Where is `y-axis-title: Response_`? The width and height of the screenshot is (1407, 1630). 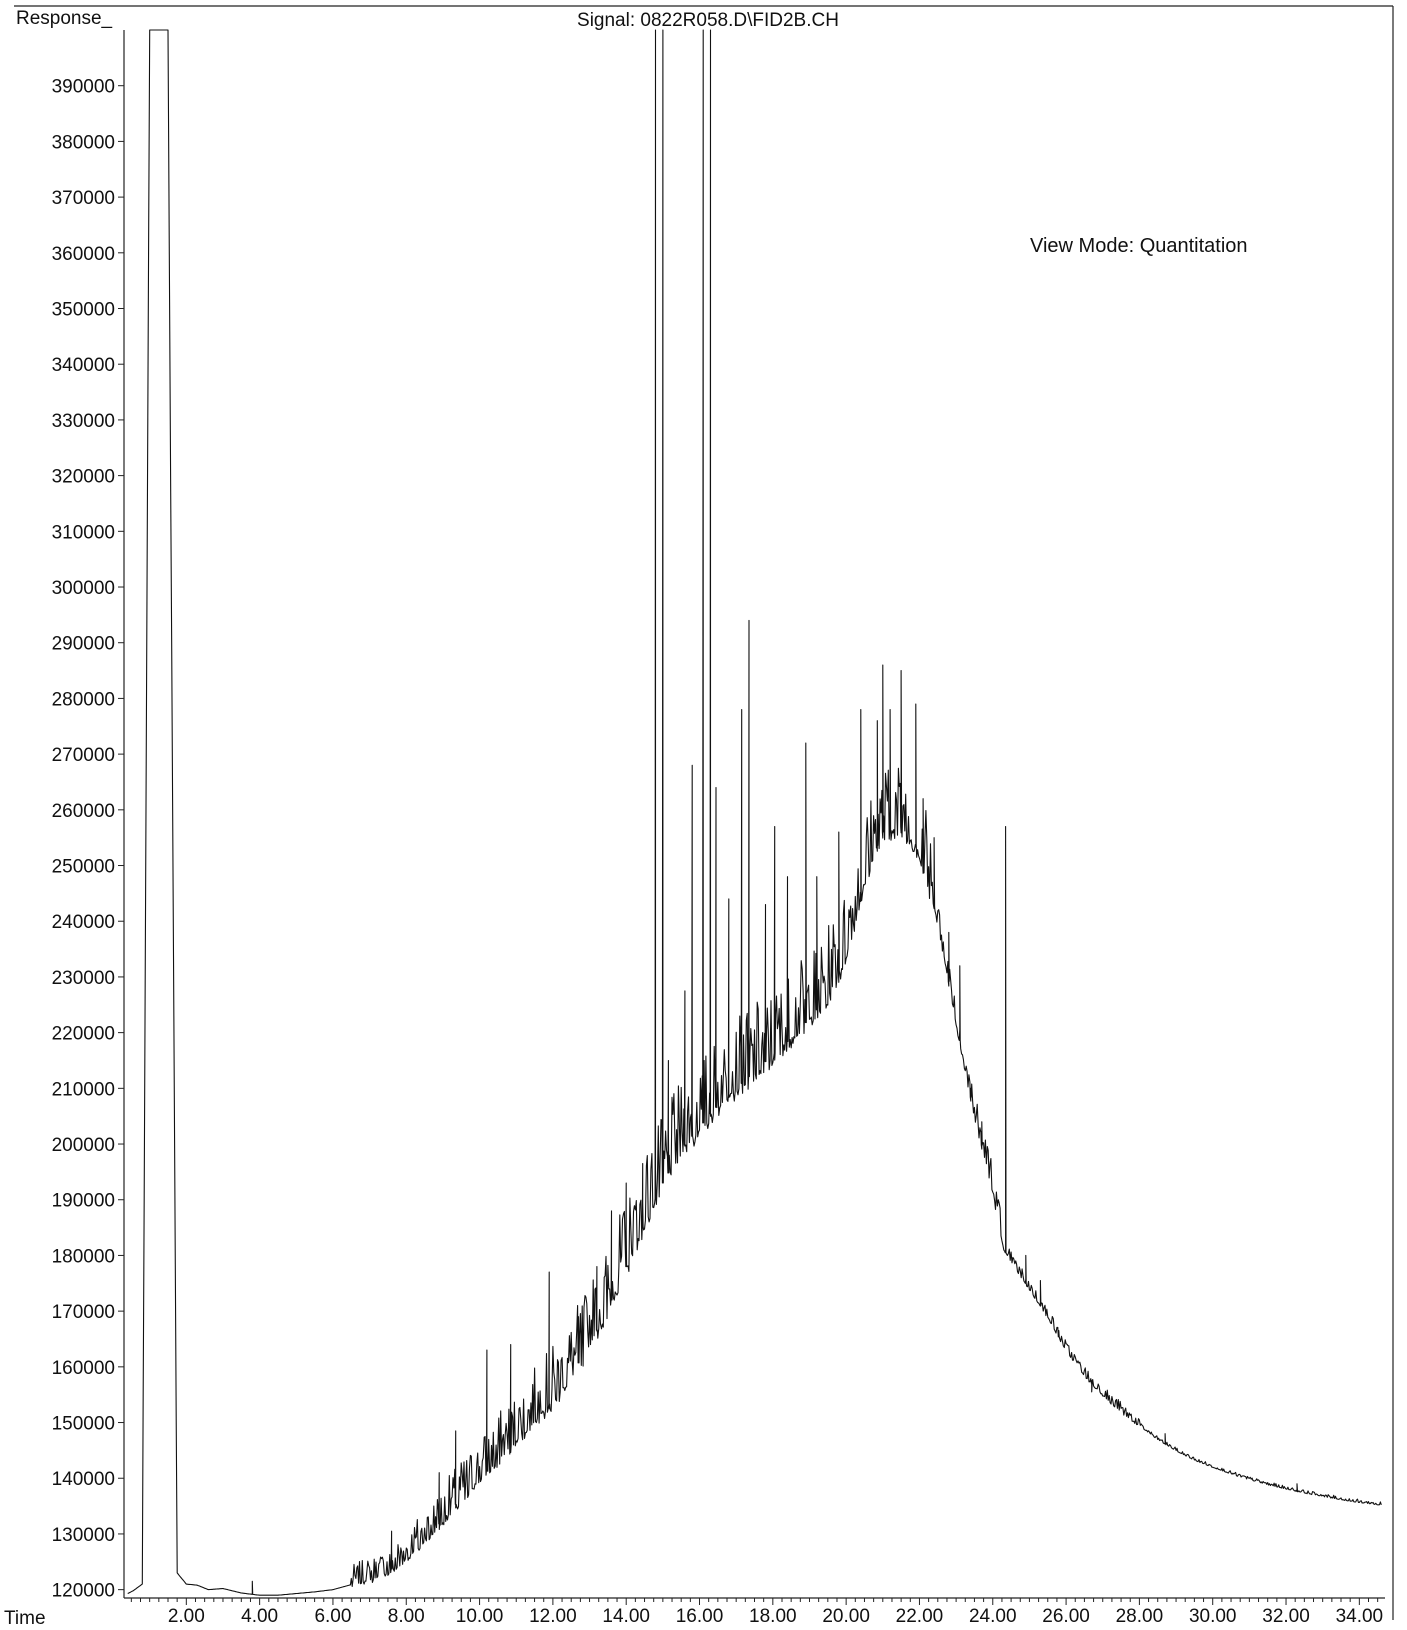 y-axis-title: Response_ is located at coordinates (64, 18).